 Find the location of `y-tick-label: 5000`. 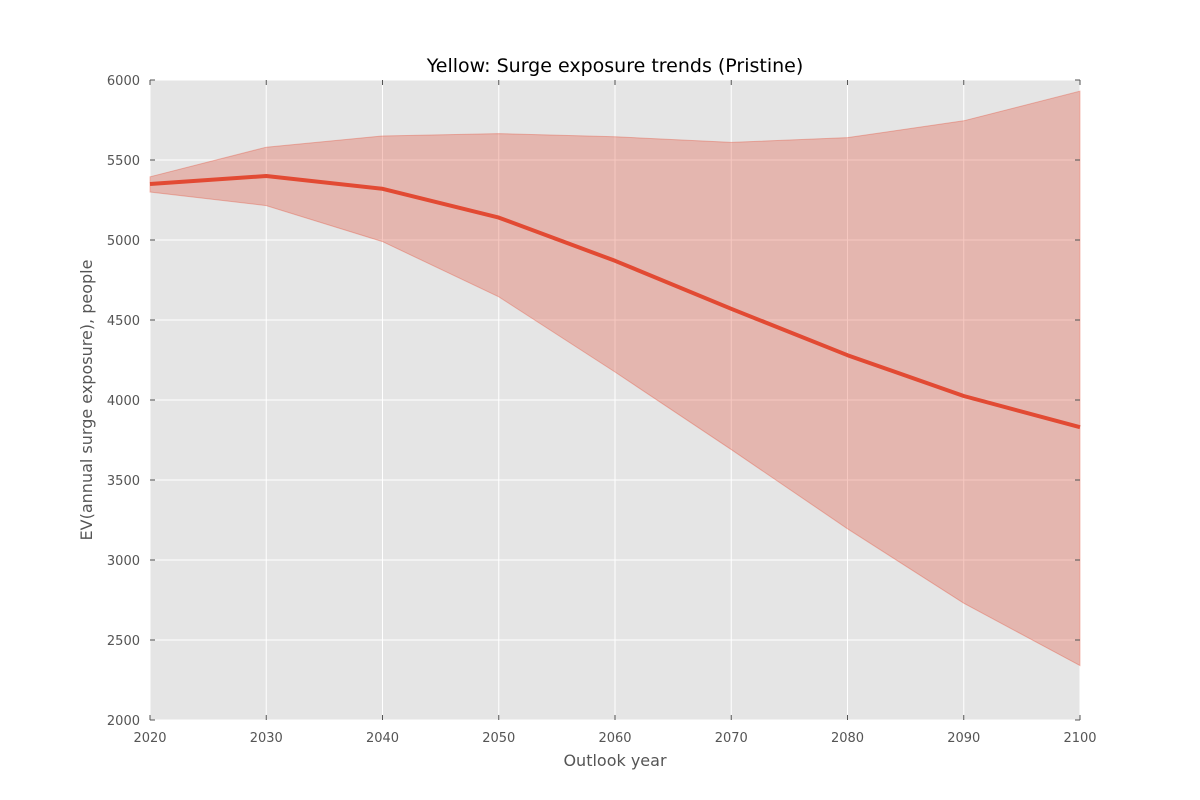

y-tick-label: 5000 is located at coordinates (123, 241).